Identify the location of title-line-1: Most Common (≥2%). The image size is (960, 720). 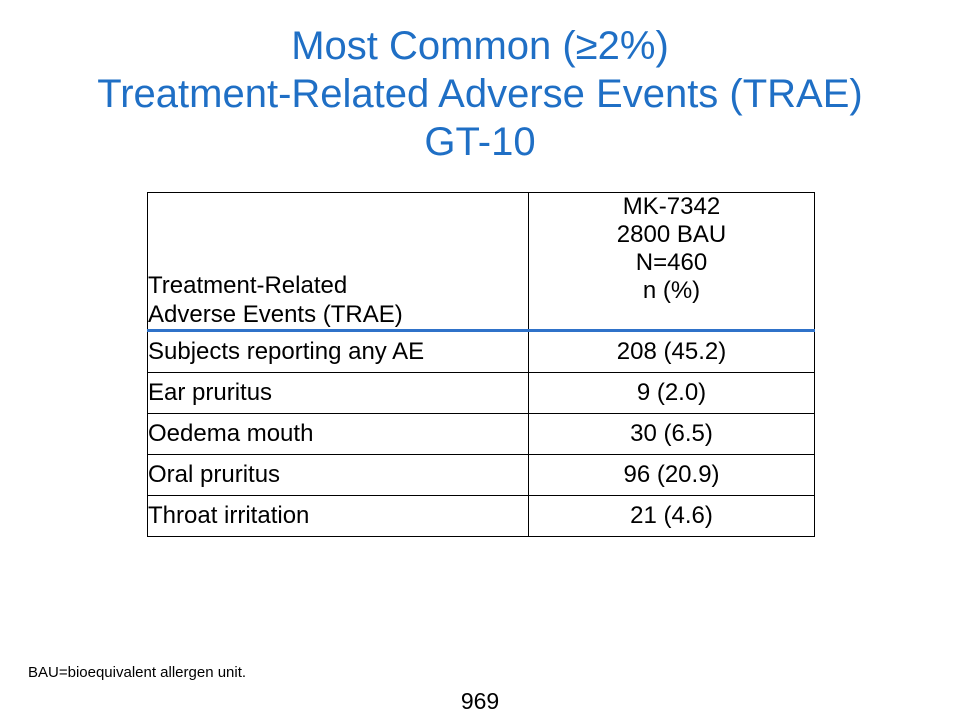
(480, 46).